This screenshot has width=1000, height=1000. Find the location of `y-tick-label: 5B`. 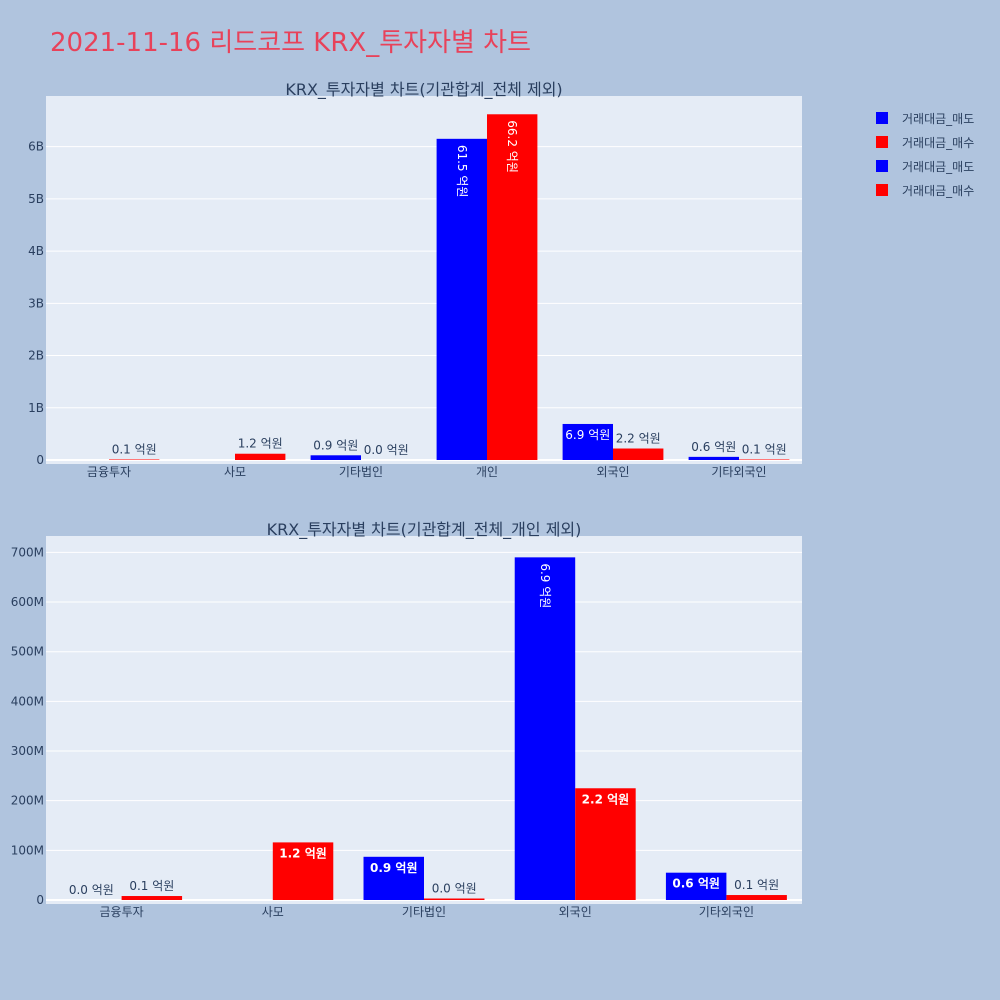

y-tick-label: 5B is located at coordinates (36, 199).